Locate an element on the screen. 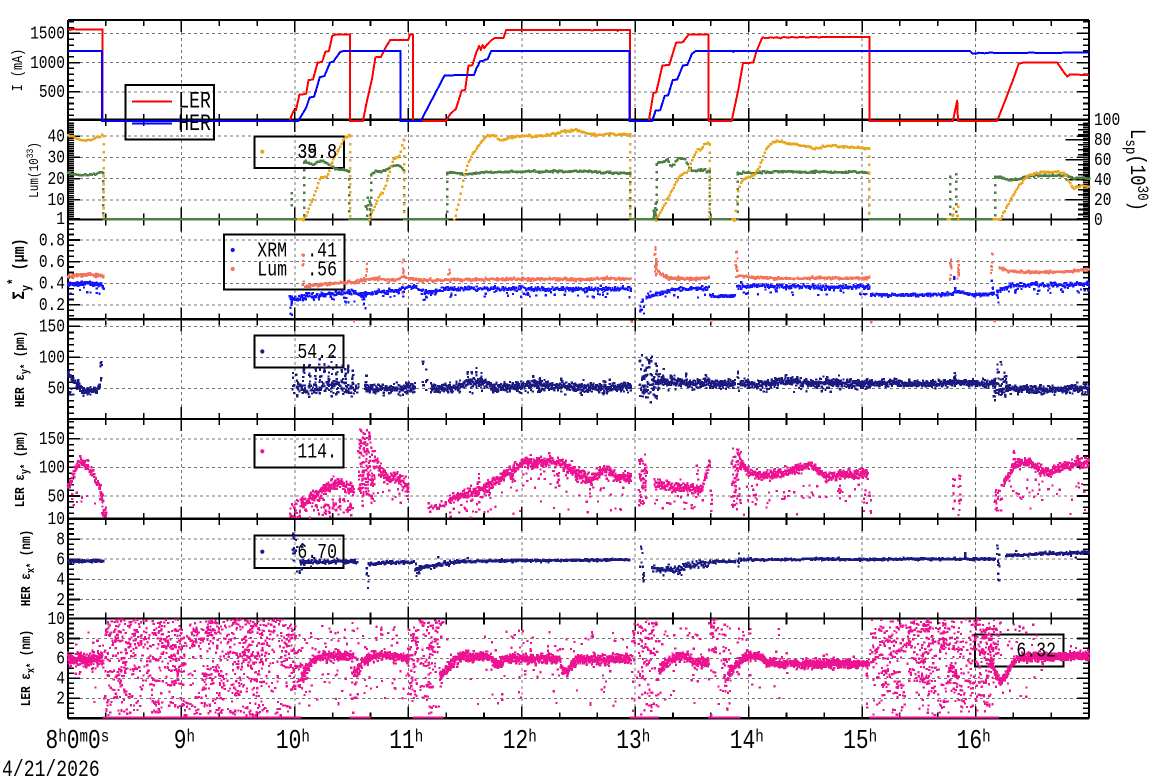 This screenshot has width=1160, height=782. svg-text: LER is located at coordinates (194, 103).